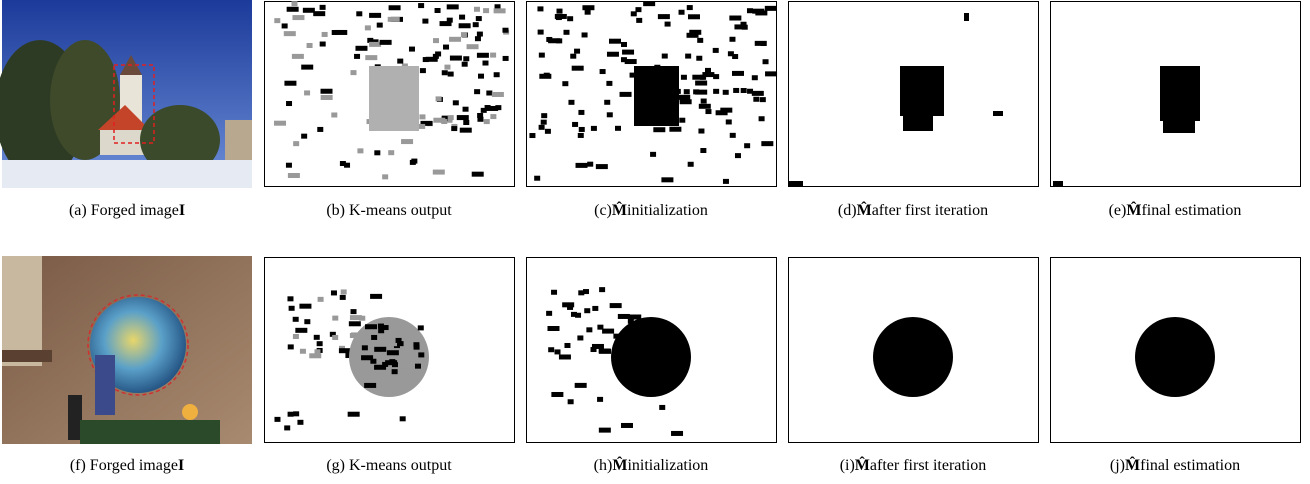  What do you see at coordinates (129, 466) in the screenshot?
I see `caption: (f) Forged imageI` at bounding box center [129, 466].